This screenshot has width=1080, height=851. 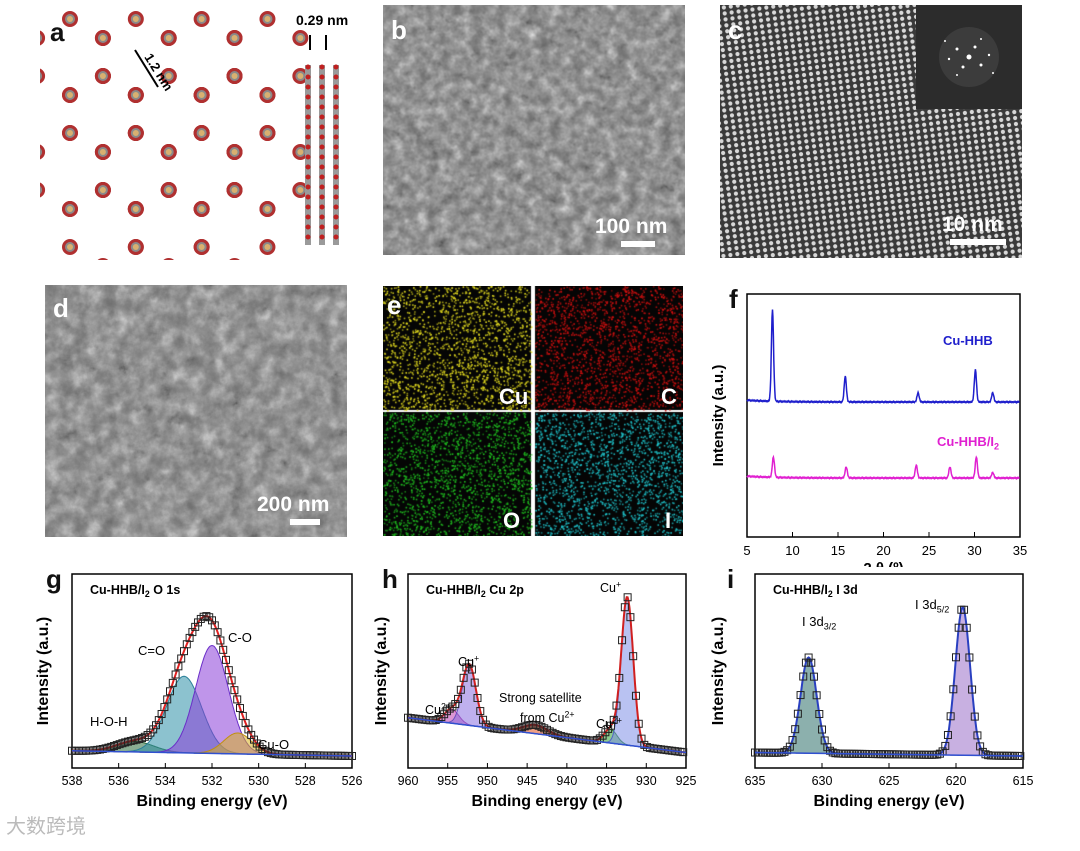 I want to click on x-tick-label: 5, so click(x=746, y=550).